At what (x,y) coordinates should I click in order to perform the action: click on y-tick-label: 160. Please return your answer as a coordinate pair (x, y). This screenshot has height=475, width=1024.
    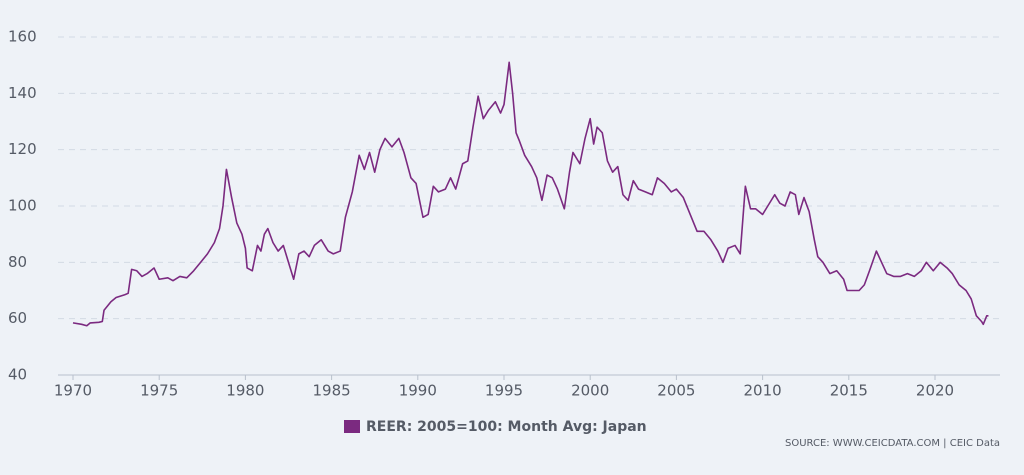
    Looking at the image, I should click on (22, 37).